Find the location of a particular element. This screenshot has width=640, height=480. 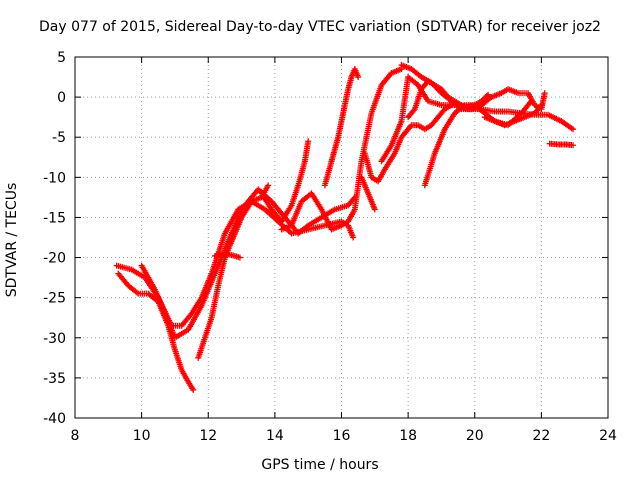

y-axis-label: SDTVAR / TECUs is located at coordinates (12, 240).